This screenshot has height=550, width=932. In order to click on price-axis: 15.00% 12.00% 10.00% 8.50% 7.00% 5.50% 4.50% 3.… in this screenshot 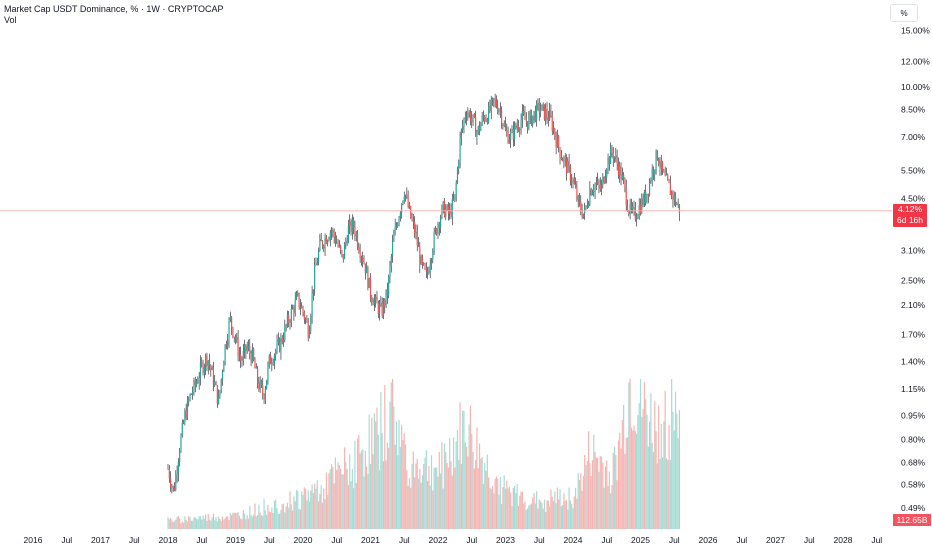, I will do `click(915, 269)`.